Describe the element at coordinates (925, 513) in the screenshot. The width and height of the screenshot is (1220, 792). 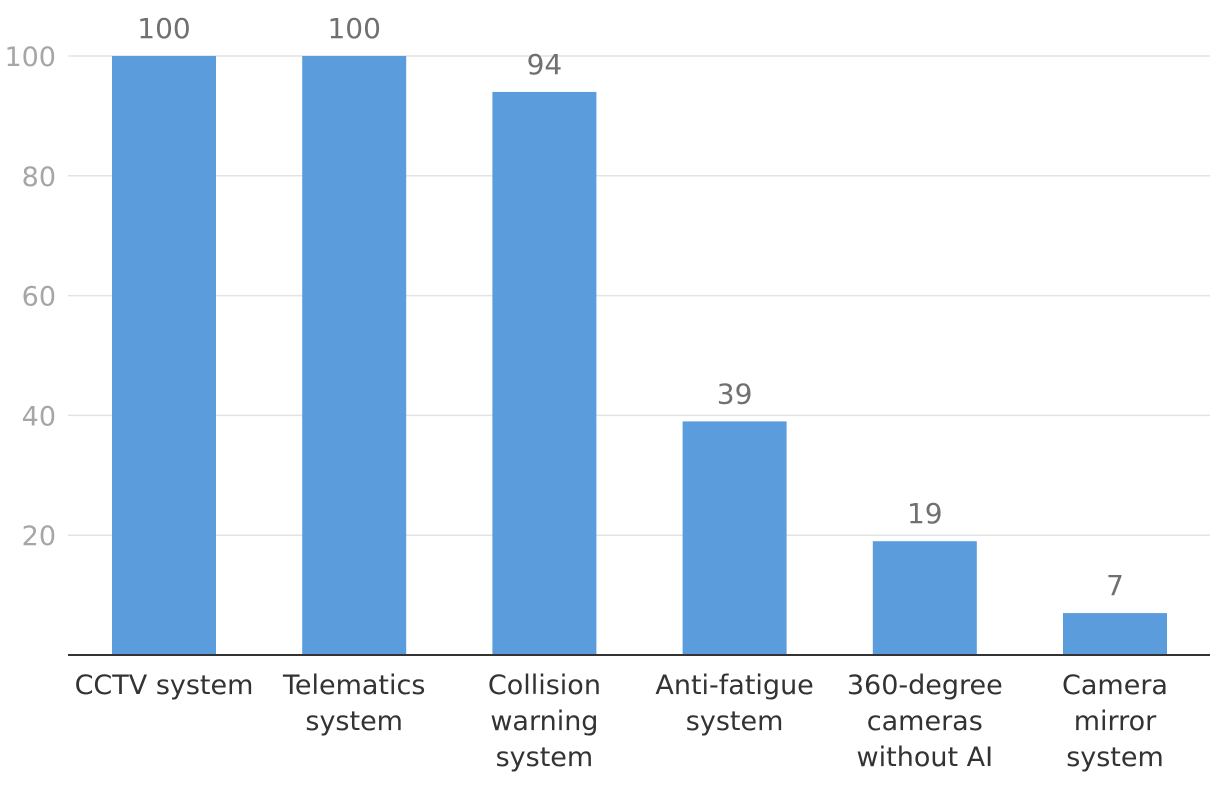
I see `value-label: 19` at that location.